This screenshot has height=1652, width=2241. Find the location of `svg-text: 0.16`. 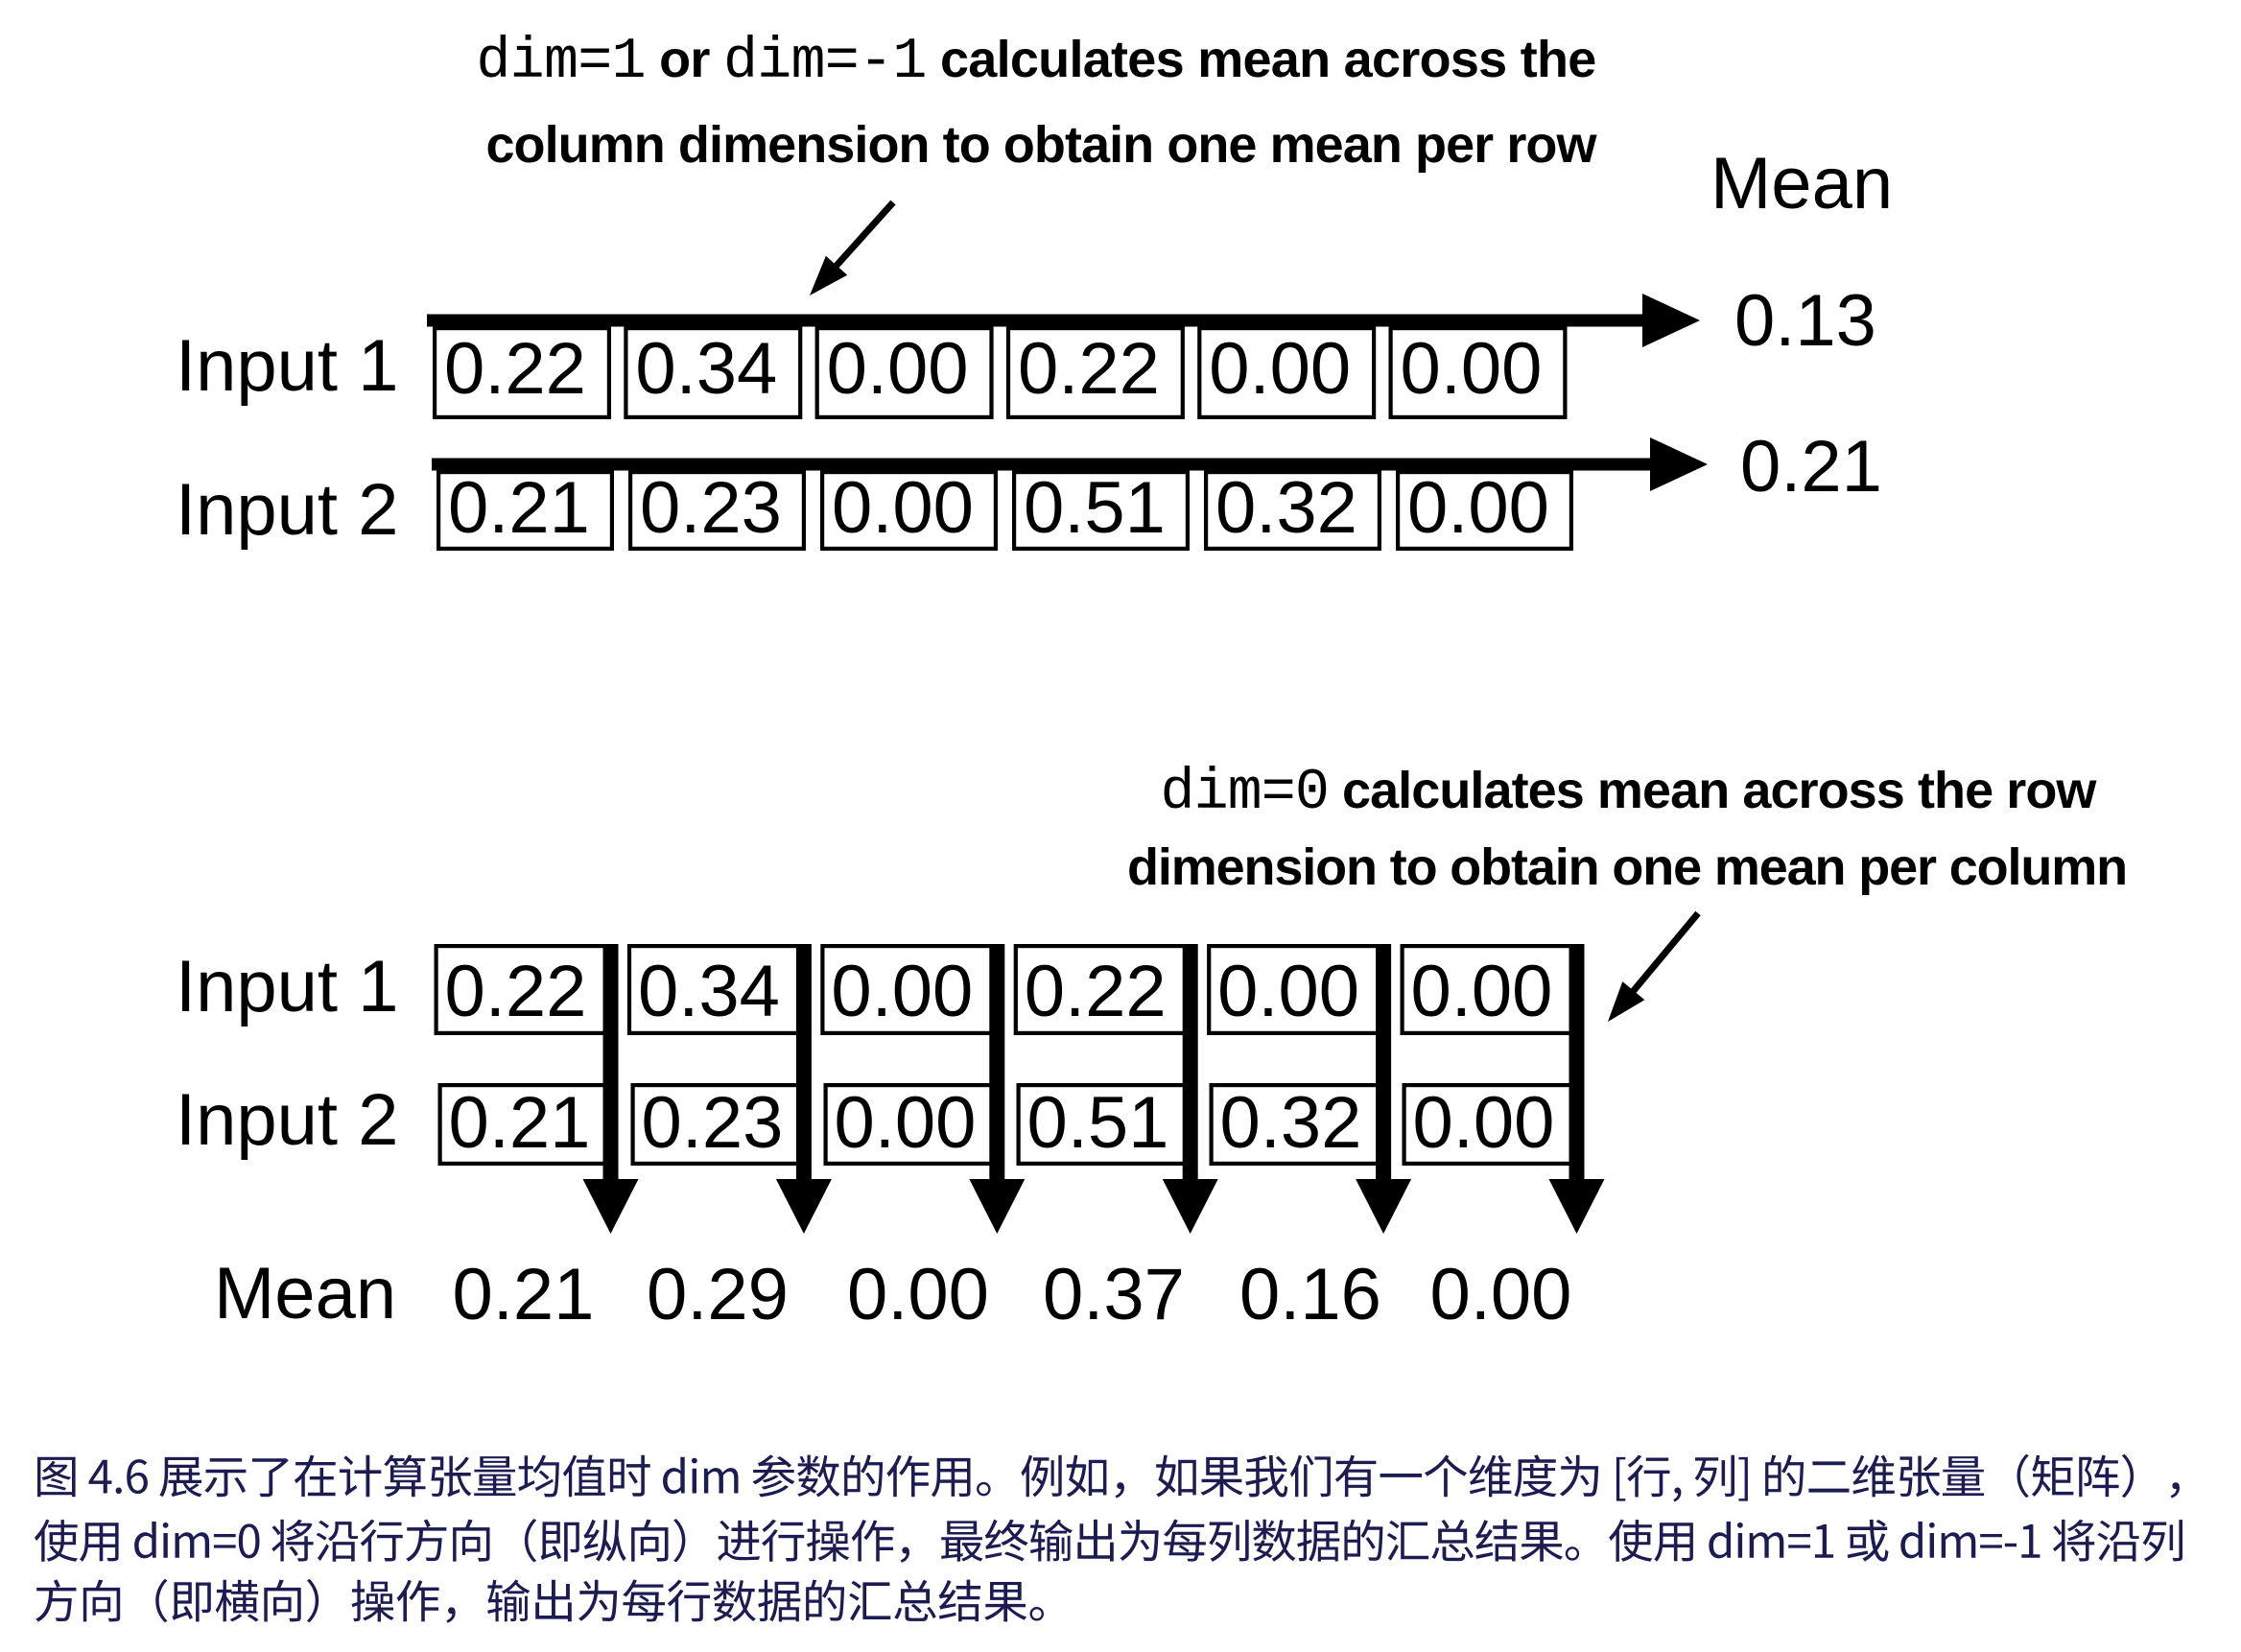

svg-text: 0.16 is located at coordinates (1310, 1295).